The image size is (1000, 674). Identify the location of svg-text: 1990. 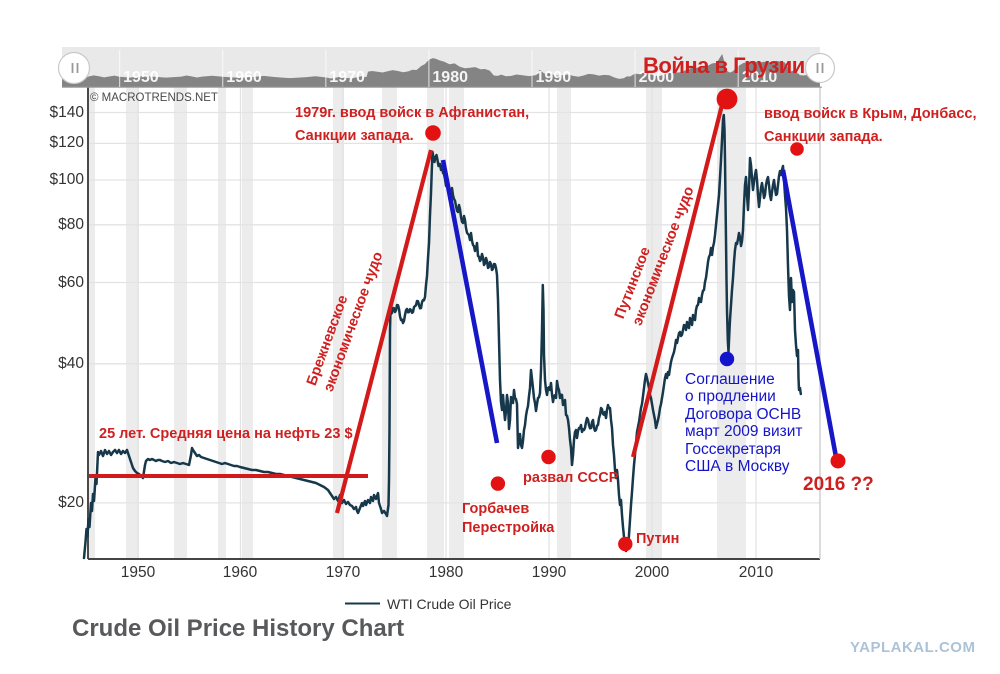
(554, 77).